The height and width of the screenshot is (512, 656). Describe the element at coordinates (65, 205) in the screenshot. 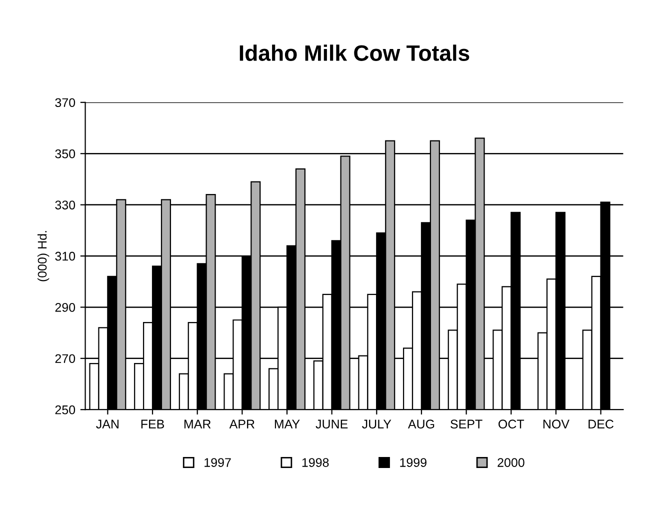

I see `y-tick-label: 330` at that location.